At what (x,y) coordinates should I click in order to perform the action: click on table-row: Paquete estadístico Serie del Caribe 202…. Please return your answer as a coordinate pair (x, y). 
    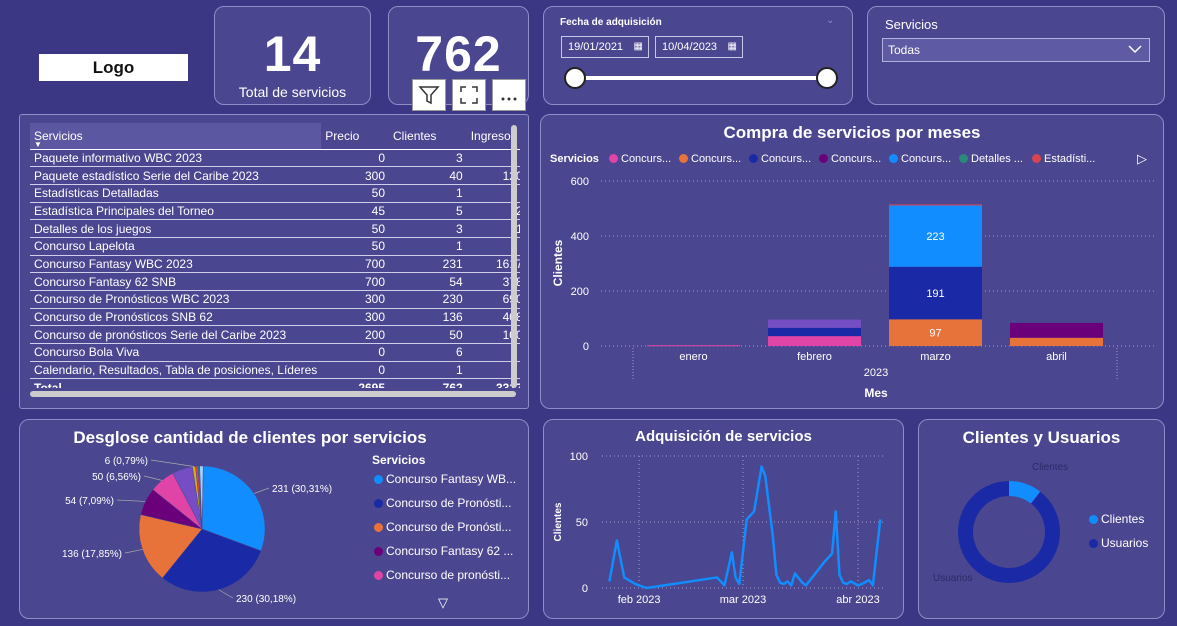
    Looking at the image, I should click on (275, 175).